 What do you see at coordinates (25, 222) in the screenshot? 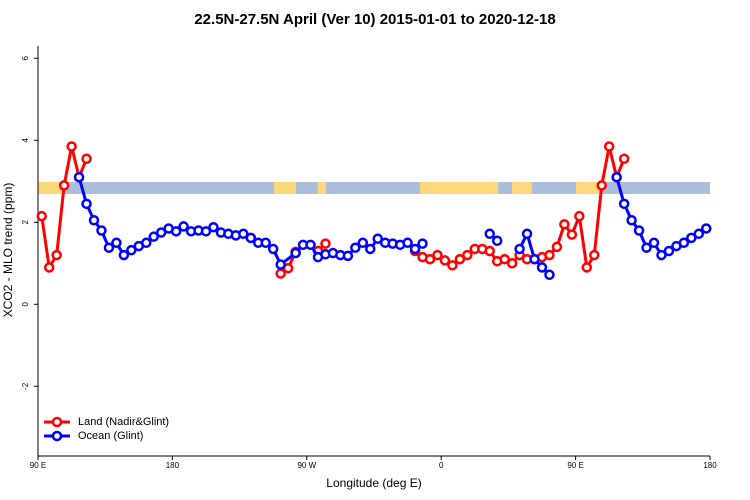
I see `y-tick-label: 2` at bounding box center [25, 222].